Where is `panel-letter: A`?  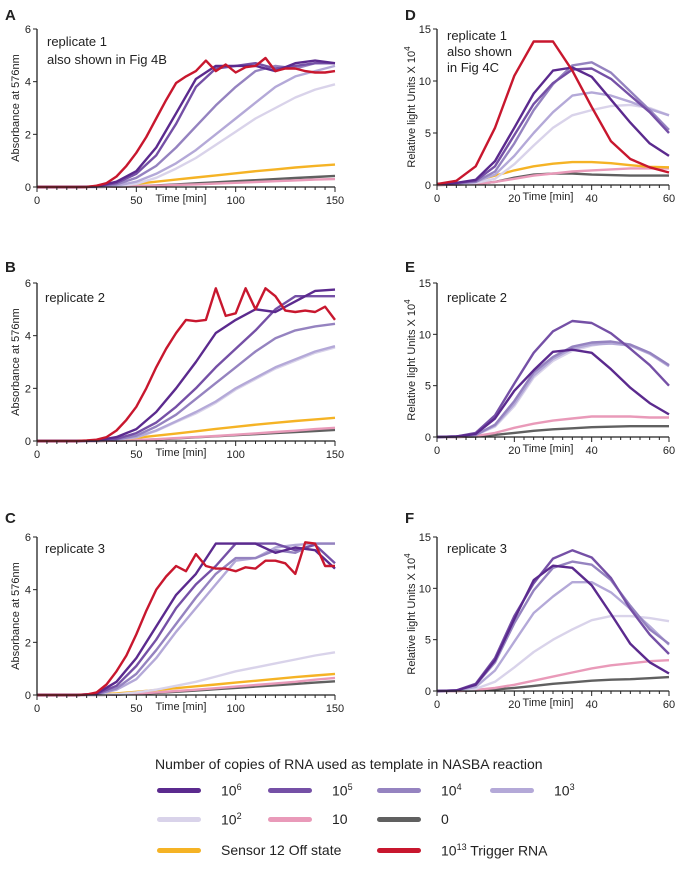
panel-letter: A is located at coordinates (10, 15).